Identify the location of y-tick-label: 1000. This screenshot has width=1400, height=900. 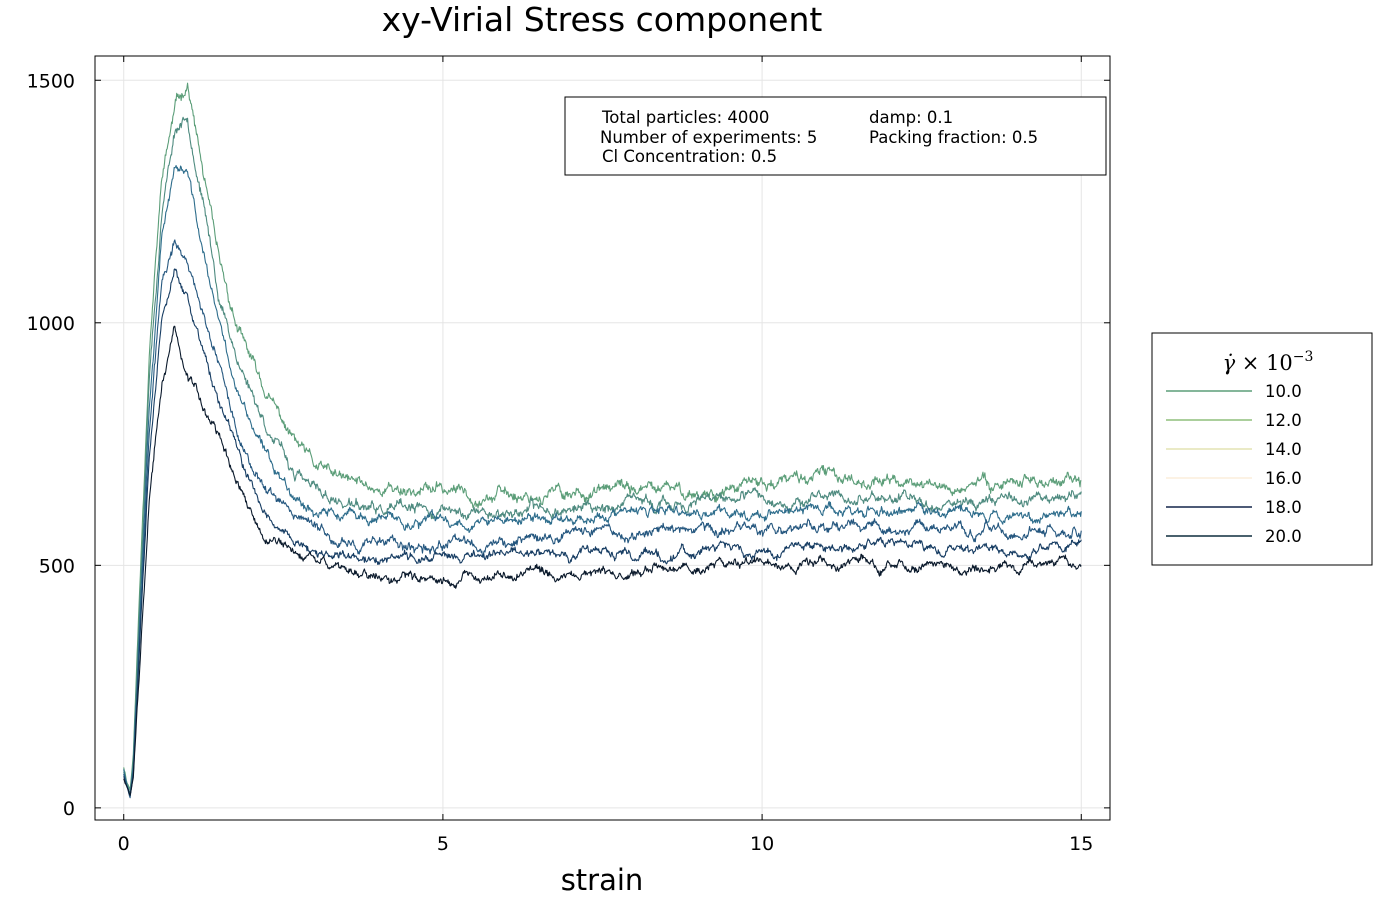
(51, 324).